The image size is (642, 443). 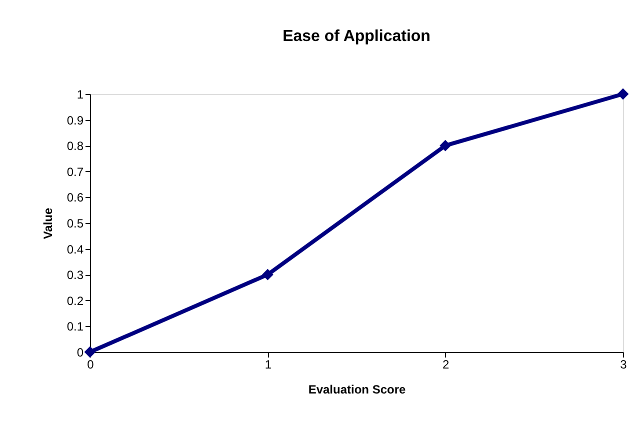 What do you see at coordinates (75, 120) in the screenshot?
I see `y-tick-label: 0.9` at bounding box center [75, 120].